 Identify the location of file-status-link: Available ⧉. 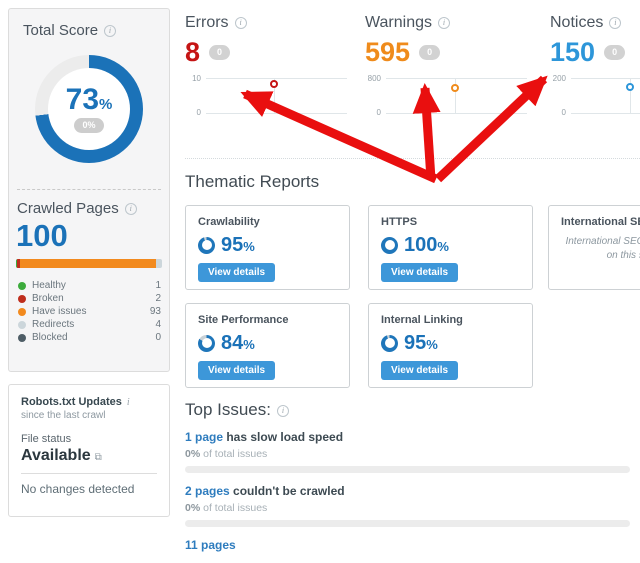
(61, 455).